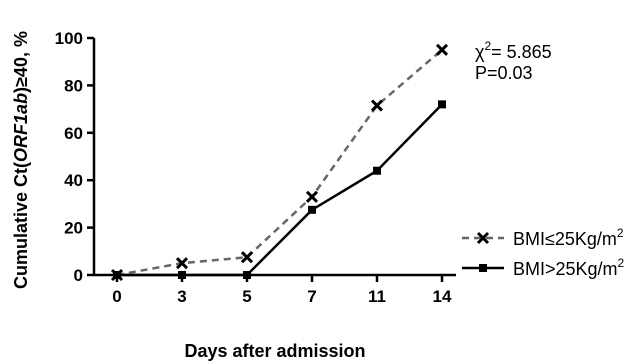  Describe the element at coordinates (73, 228) in the screenshot. I see `y-tick-label: 20` at that location.